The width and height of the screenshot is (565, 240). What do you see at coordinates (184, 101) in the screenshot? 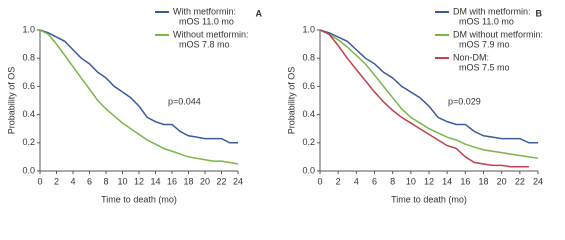
I see `annotation: p=0.044` at bounding box center [184, 101].